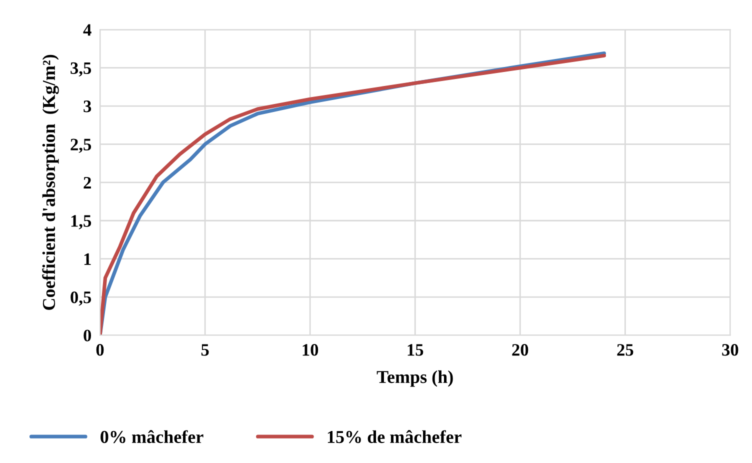 The height and width of the screenshot is (463, 752). I want to click on x-tick-label: 15, so click(416, 350).